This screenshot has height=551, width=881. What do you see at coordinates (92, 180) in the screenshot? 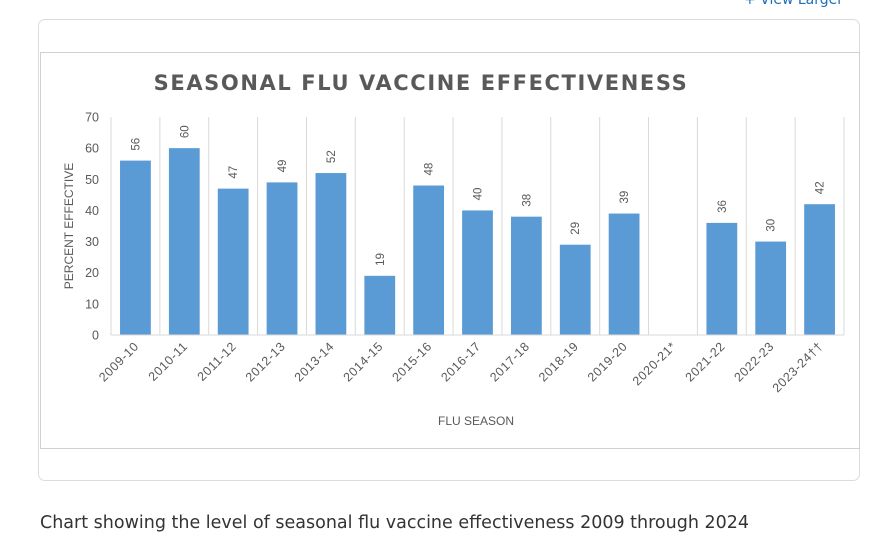
I see `y-tick-label: 50` at bounding box center [92, 180].